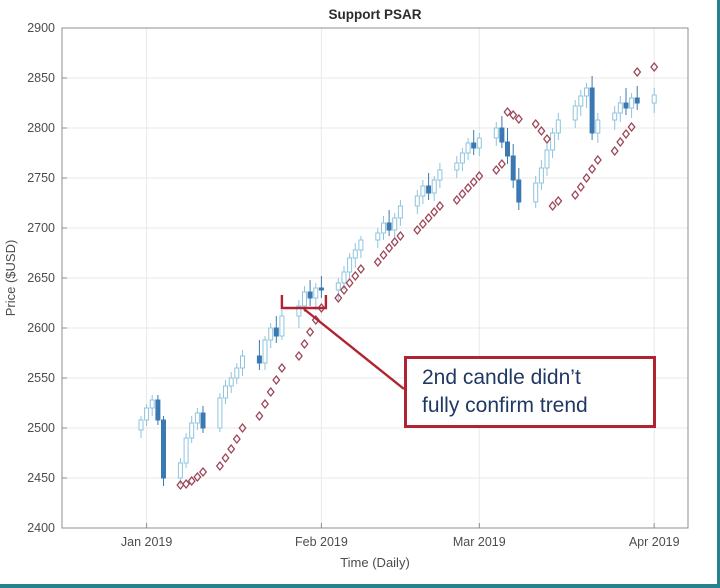  I want to click on chart-title: Support PSAR, so click(375, 14).